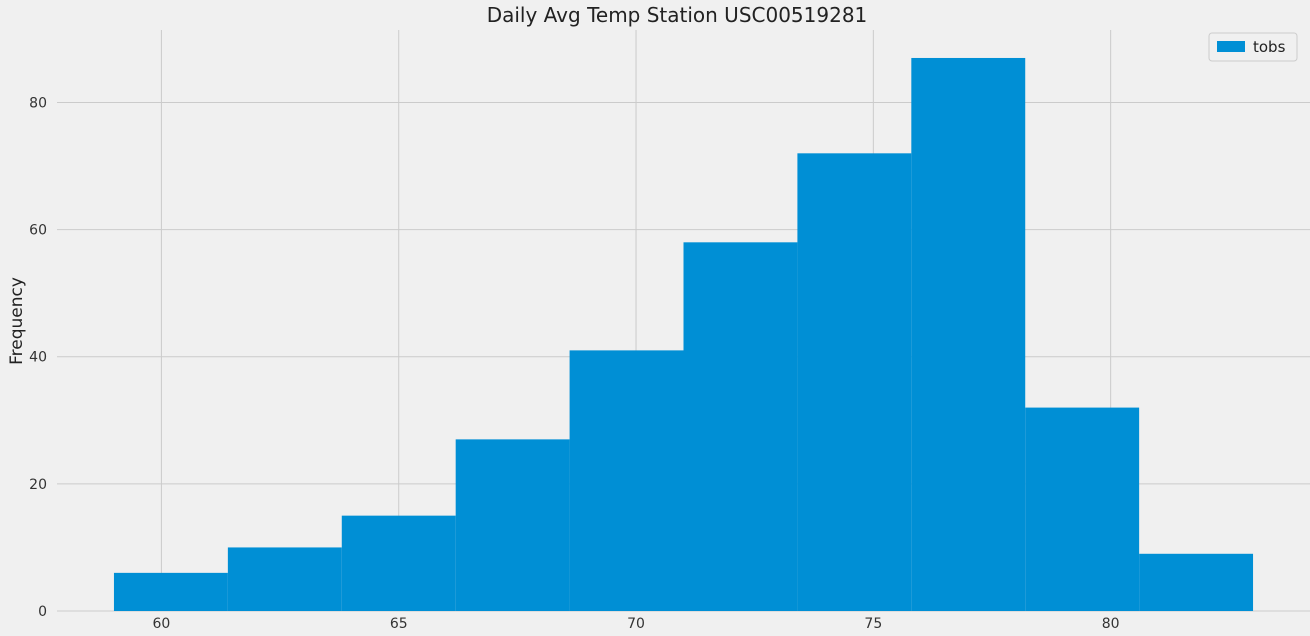 This screenshot has height=636, width=1310. I want to click on x-tick-label: 65, so click(399, 624).